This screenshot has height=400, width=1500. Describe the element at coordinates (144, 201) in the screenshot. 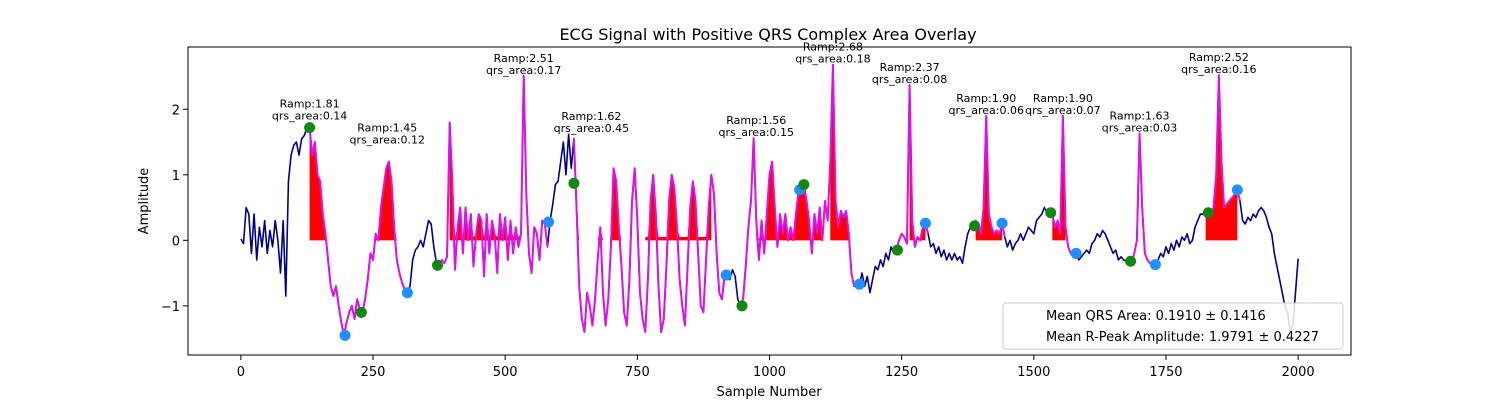

I see `y-axis-title: Amplitude` at that location.